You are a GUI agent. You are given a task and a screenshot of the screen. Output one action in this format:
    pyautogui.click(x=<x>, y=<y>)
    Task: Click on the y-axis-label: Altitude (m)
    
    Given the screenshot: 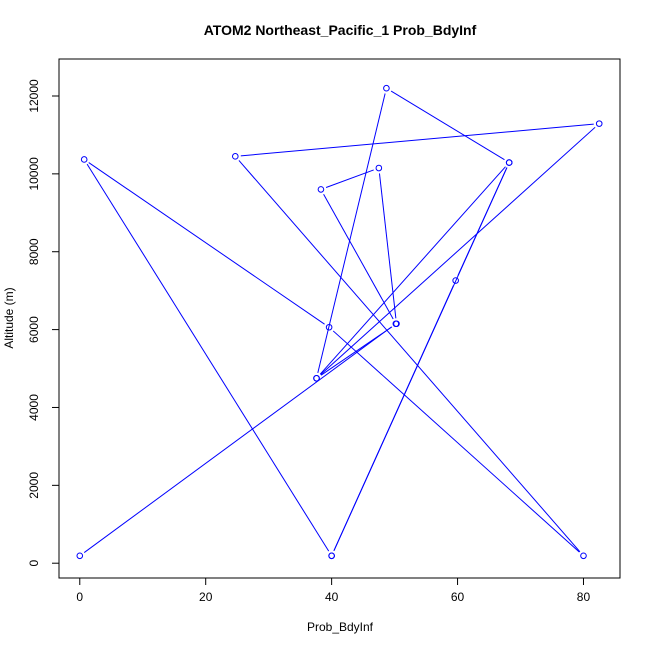 What is the action you would take?
    pyautogui.click(x=9, y=317)
    